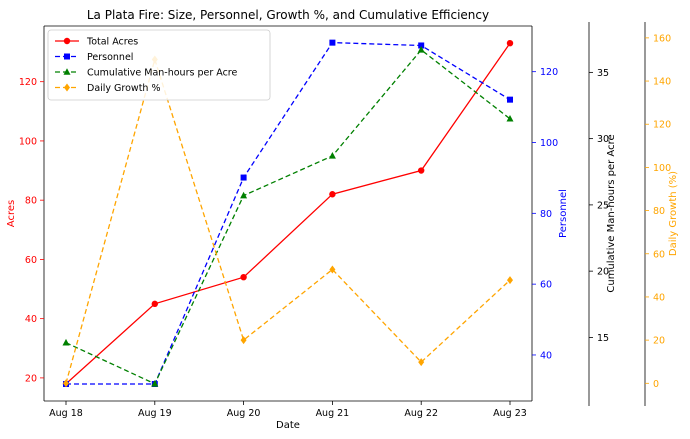  What do you see at coordinates (659, 341) in the screenshot?
I see `y-tick-label-growth: 20` at bounding box center [659, 341].